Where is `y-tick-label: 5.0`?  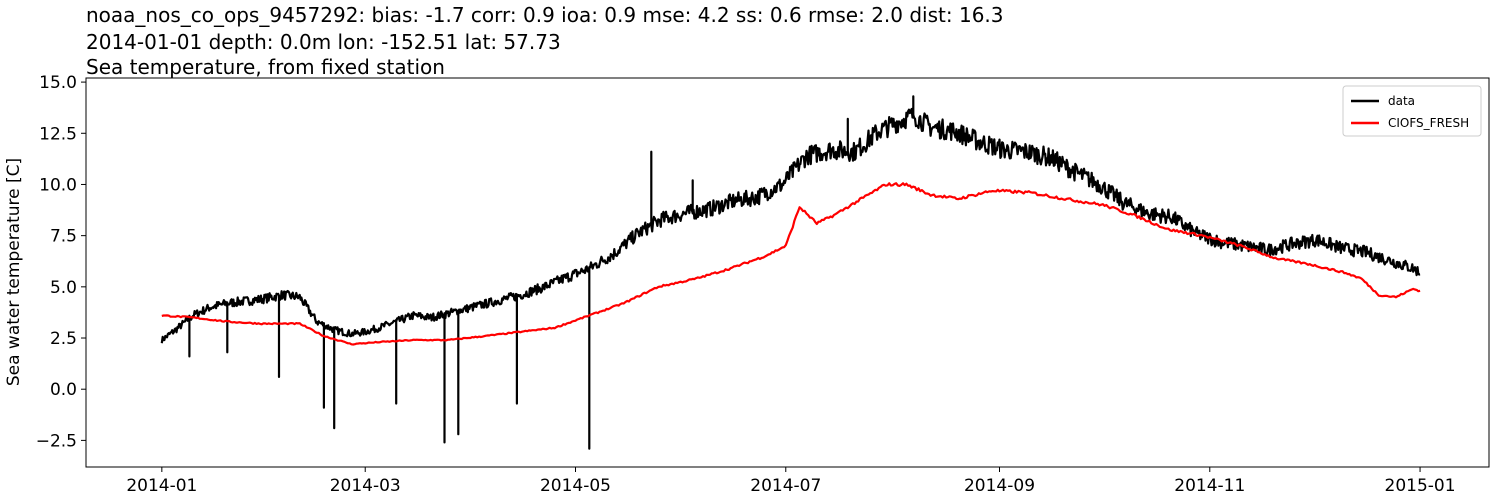 y-tick-label: 5.0 is located at coordinates (63, 288).